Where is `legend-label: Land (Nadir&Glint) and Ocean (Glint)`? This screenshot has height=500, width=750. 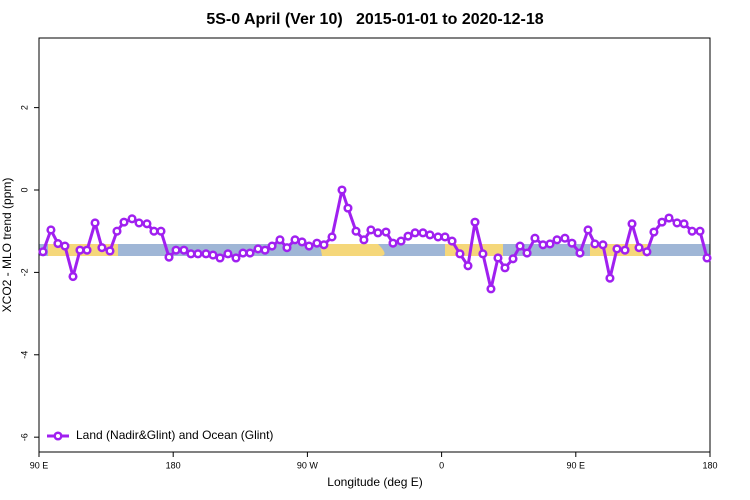
legend-label: Land (Nadir&Glint) and Ocean (Glint) is located at coordinates (174, 435).